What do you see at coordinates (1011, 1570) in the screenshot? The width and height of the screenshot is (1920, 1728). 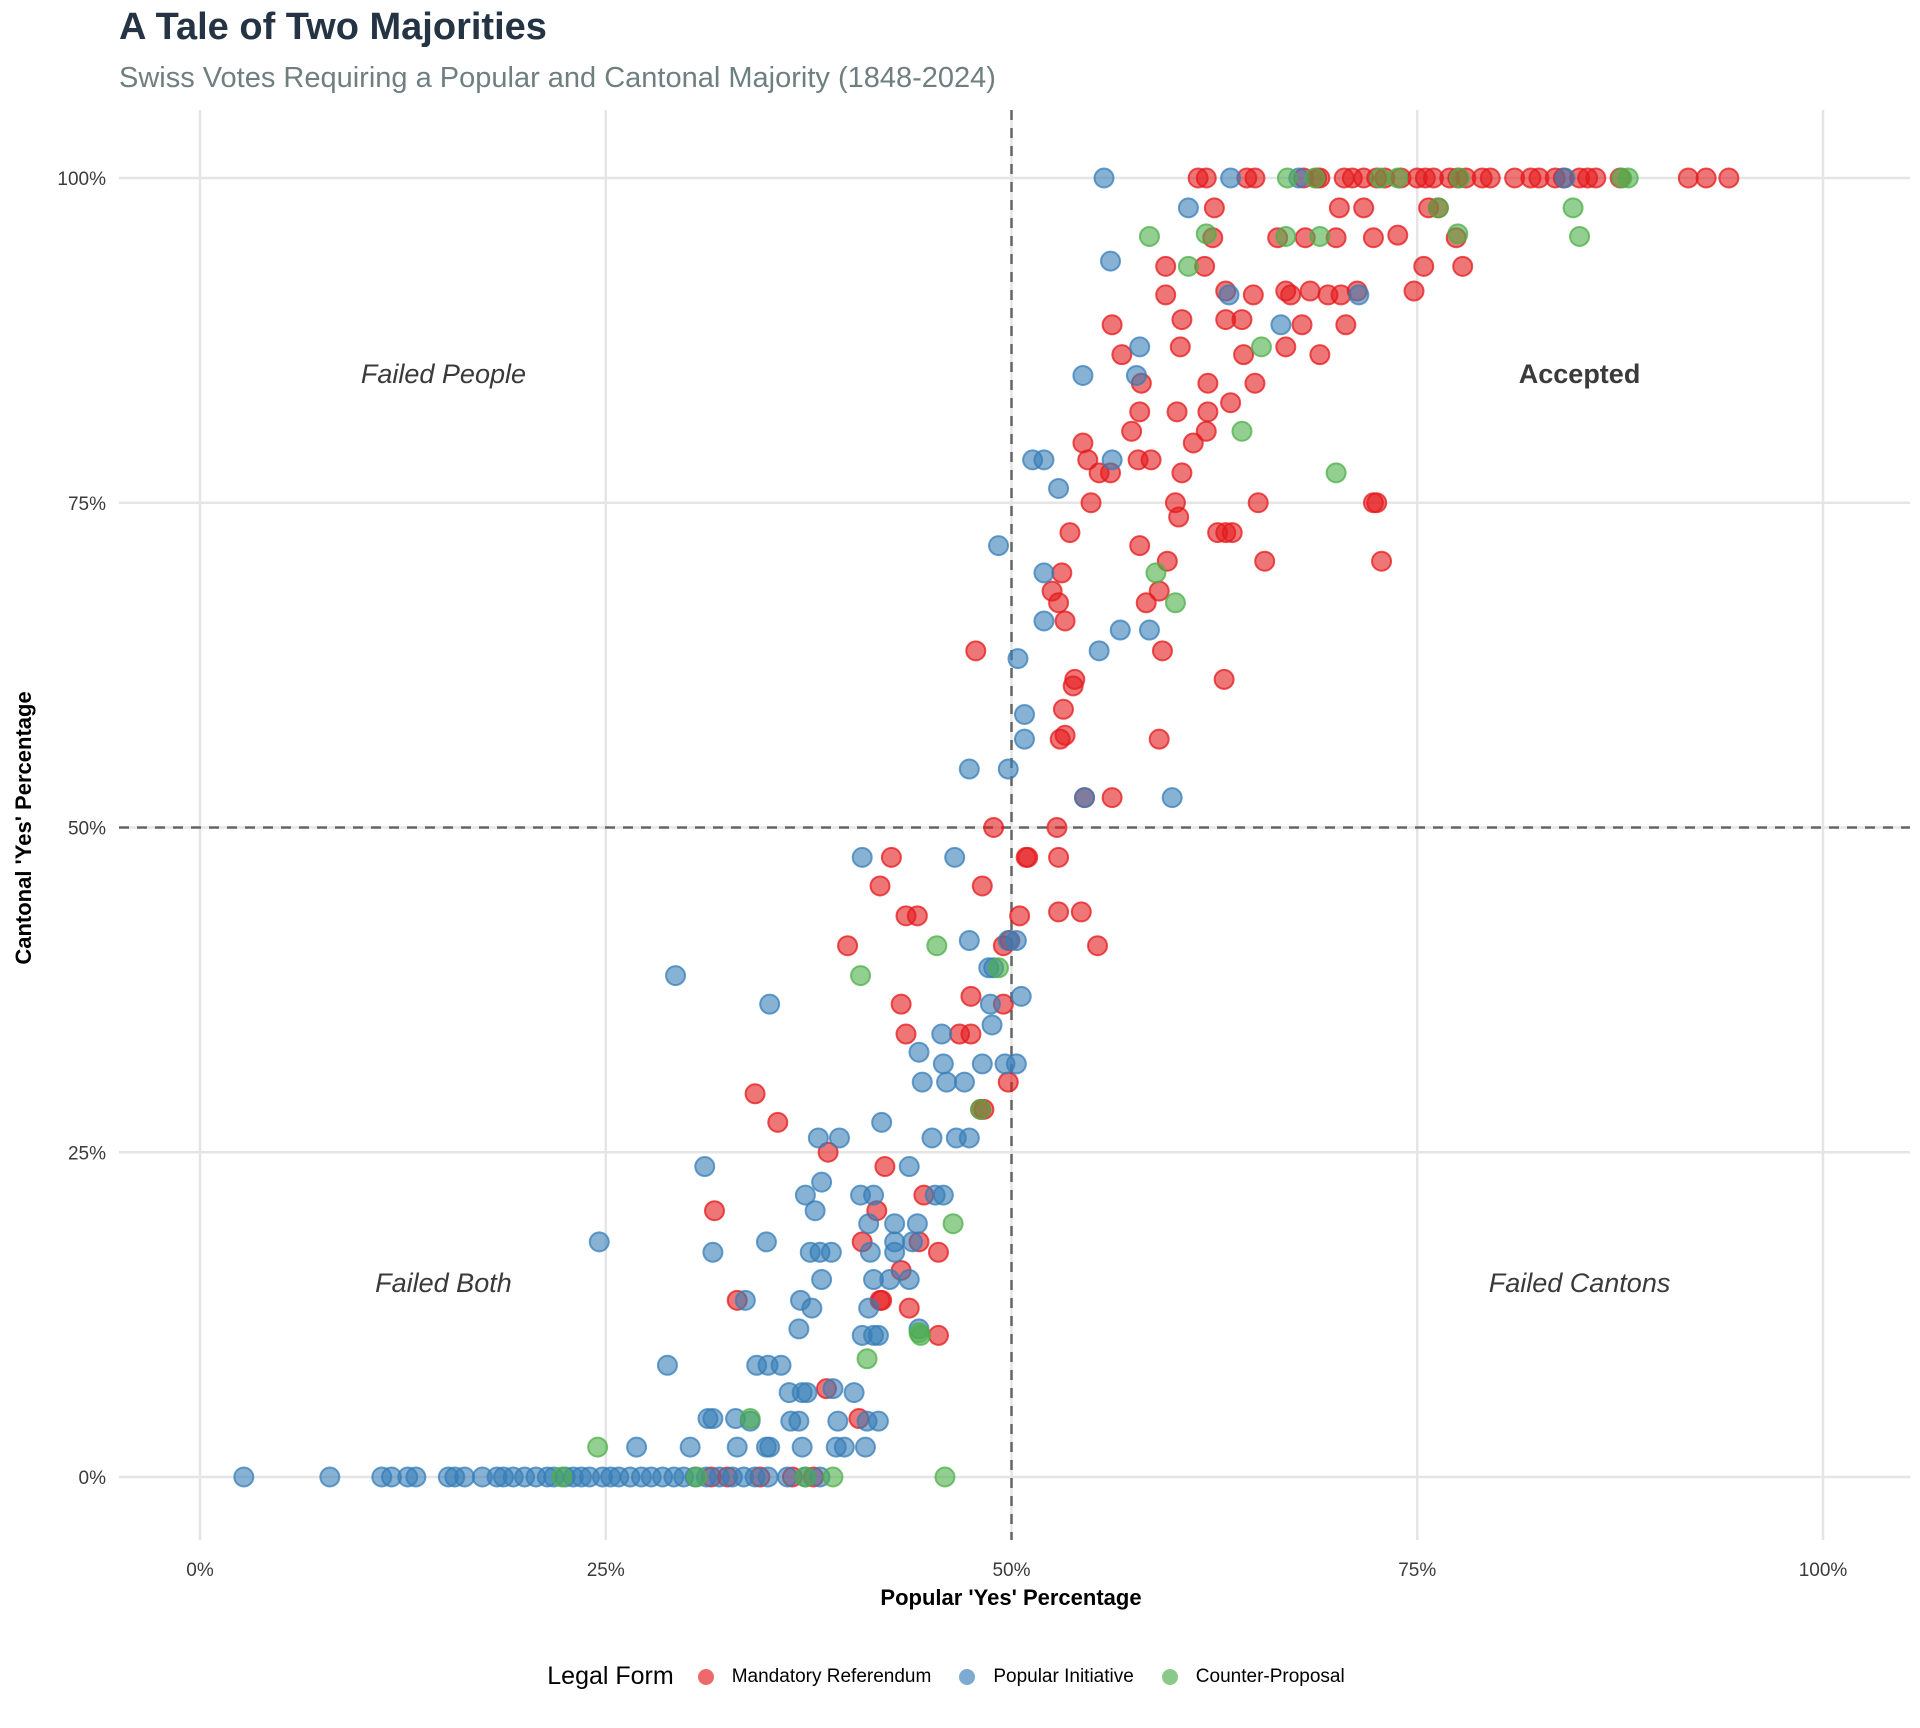 I see `x-tick-label: 50%` at bounding box center [1011, 1570].